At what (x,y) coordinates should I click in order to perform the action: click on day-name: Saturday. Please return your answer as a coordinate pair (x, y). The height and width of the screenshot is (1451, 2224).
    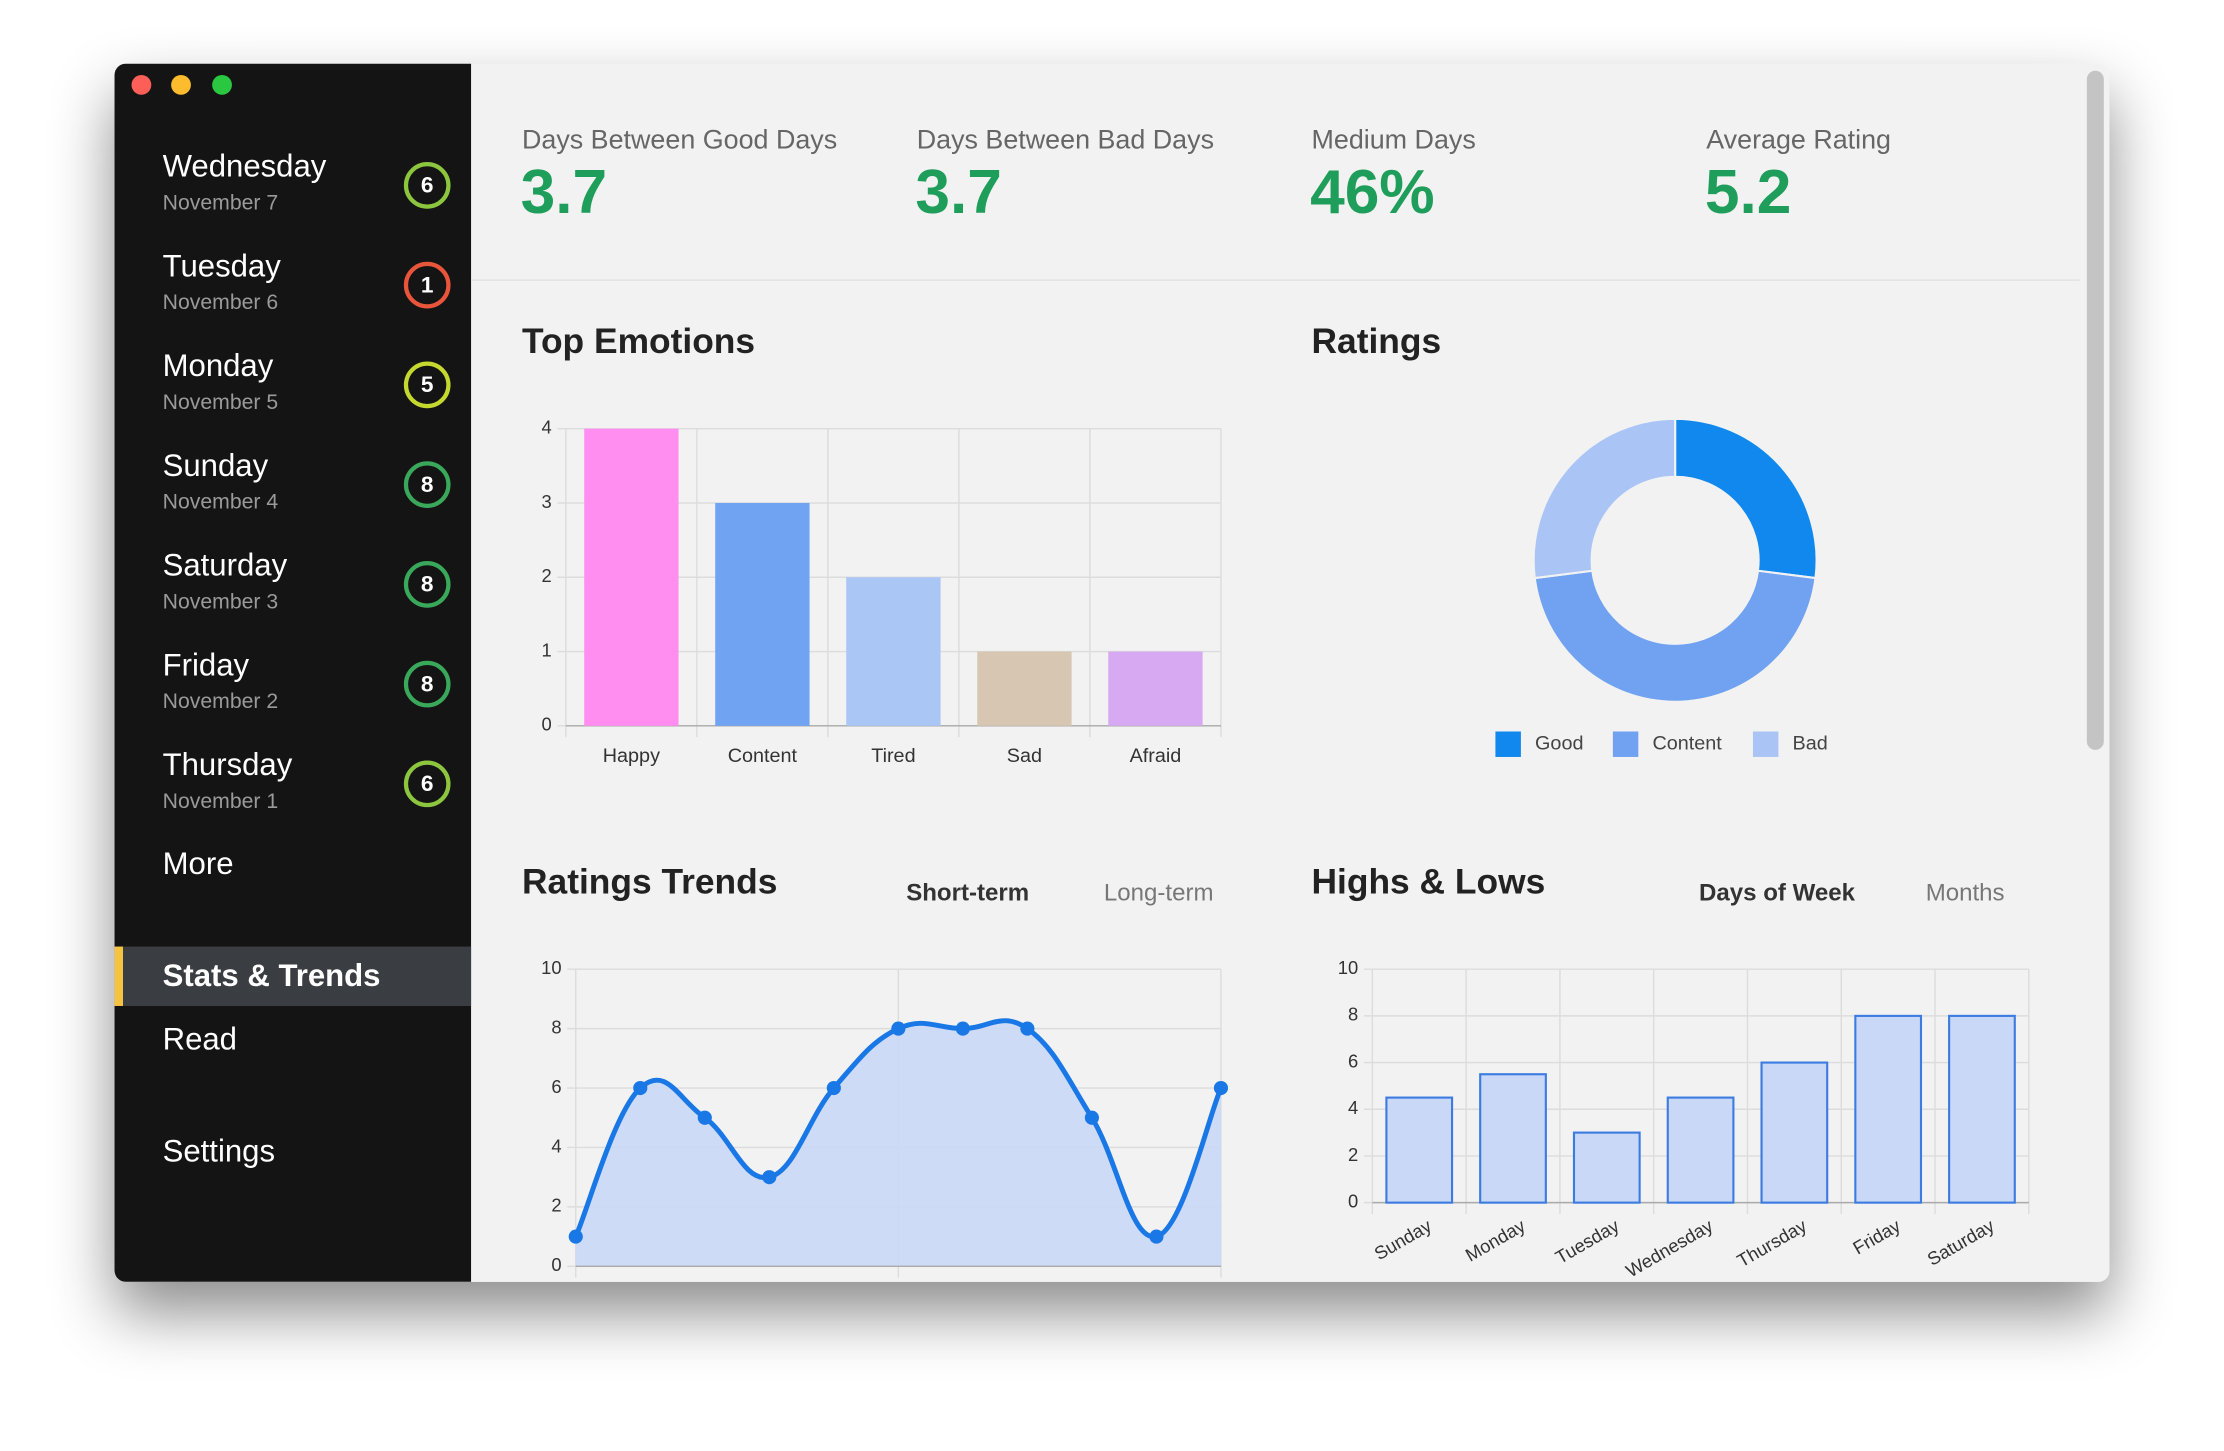
    Looking at the image, I should click on (225, 565).